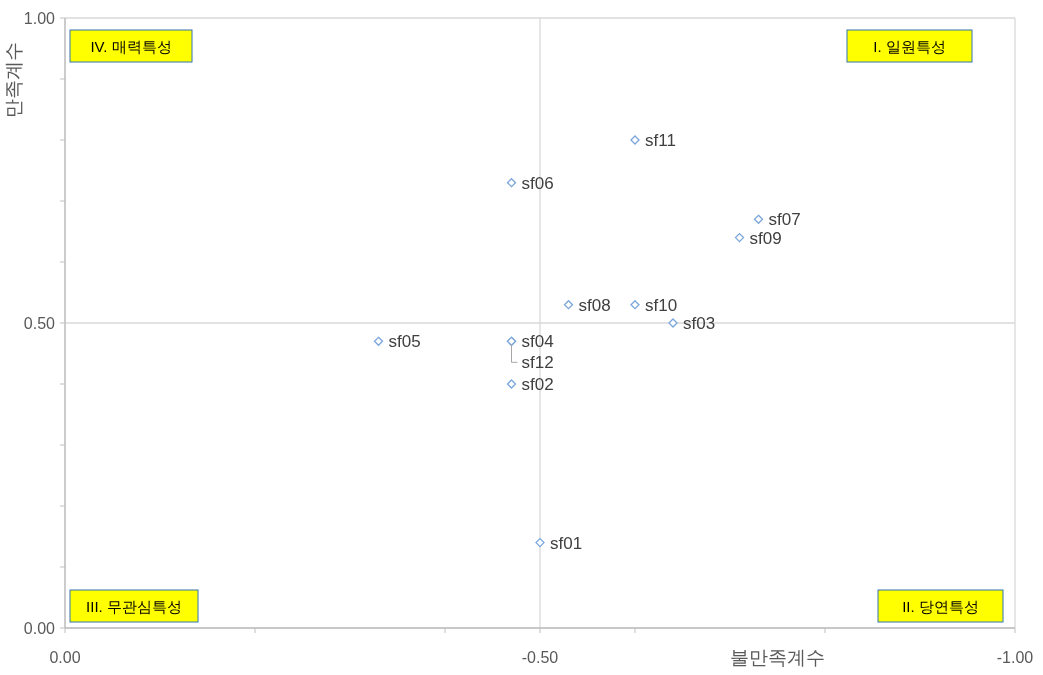 The height and width of the screenshot is (675, 1043). I want to click on y-tick-label: 1.00, so click(39, 18).